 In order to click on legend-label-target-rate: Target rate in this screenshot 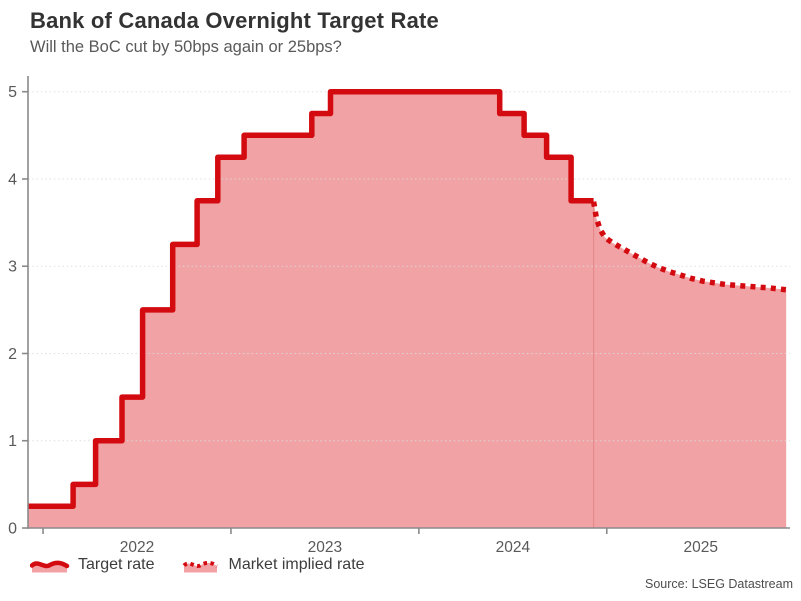, I will do `click(116, 564)`.